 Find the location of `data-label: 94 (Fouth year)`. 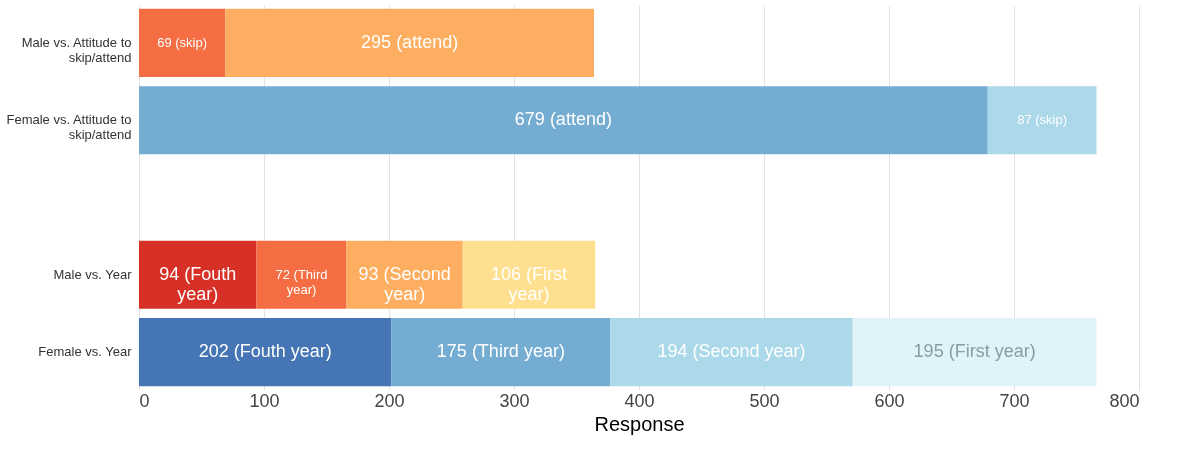

data-label: 94 (Fouth year) is located at coordinates (198, 283).